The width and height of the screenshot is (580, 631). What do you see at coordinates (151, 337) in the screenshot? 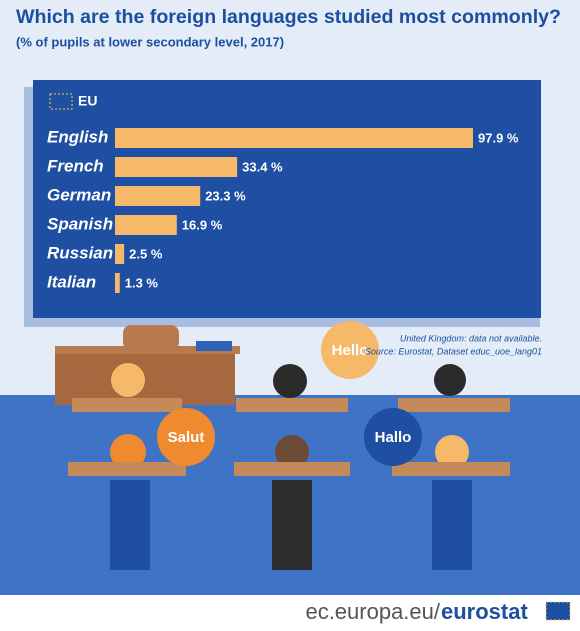
I see `chair` at bounding box center [151, 337].